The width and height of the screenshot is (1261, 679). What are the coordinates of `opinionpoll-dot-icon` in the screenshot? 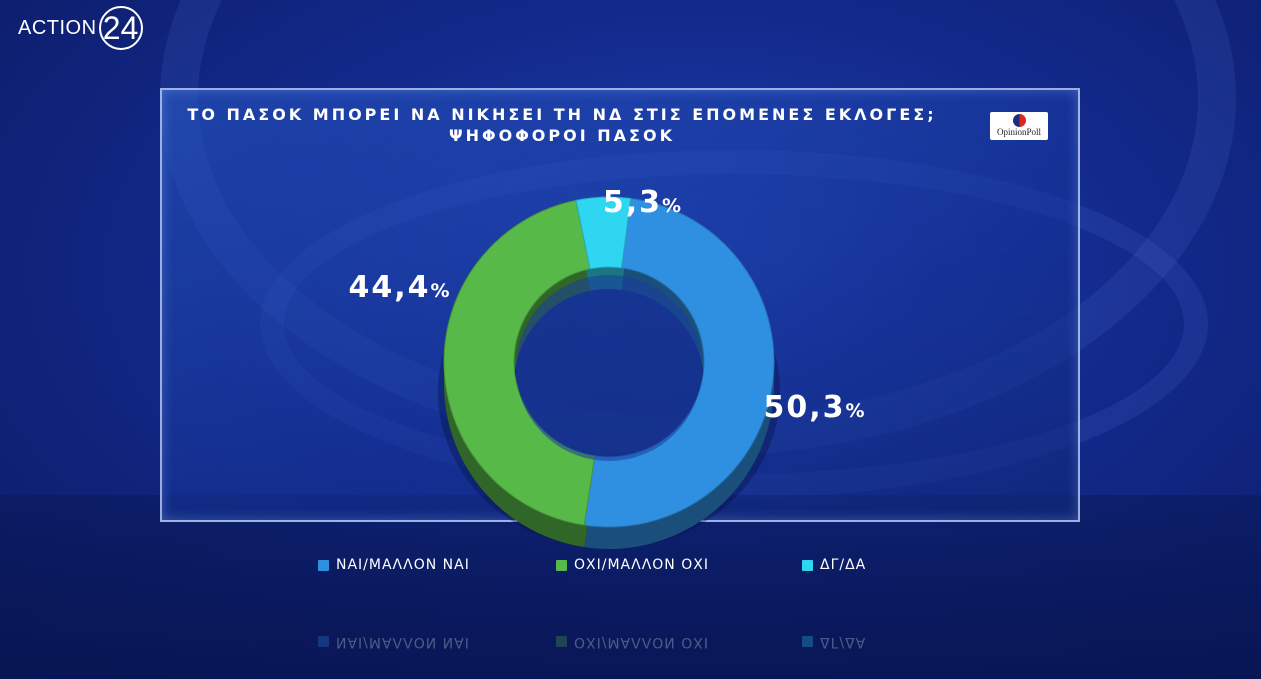 It's located at (1019, 120).